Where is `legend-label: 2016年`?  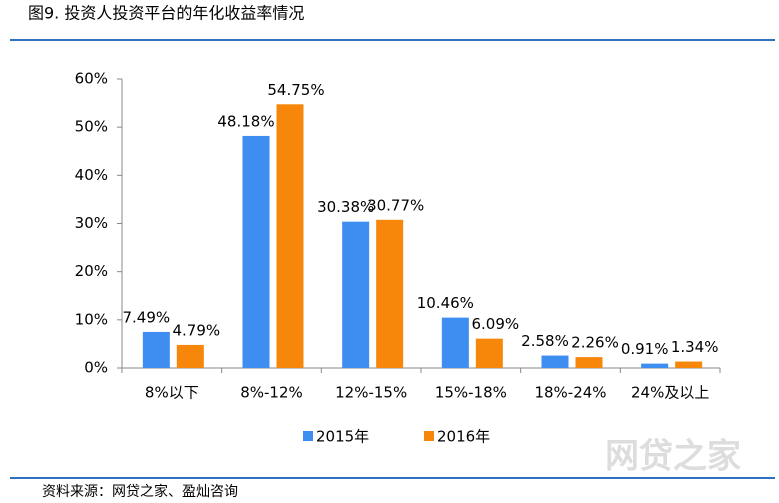
legend-label: 2016年 is located at coordinates (463, 437).